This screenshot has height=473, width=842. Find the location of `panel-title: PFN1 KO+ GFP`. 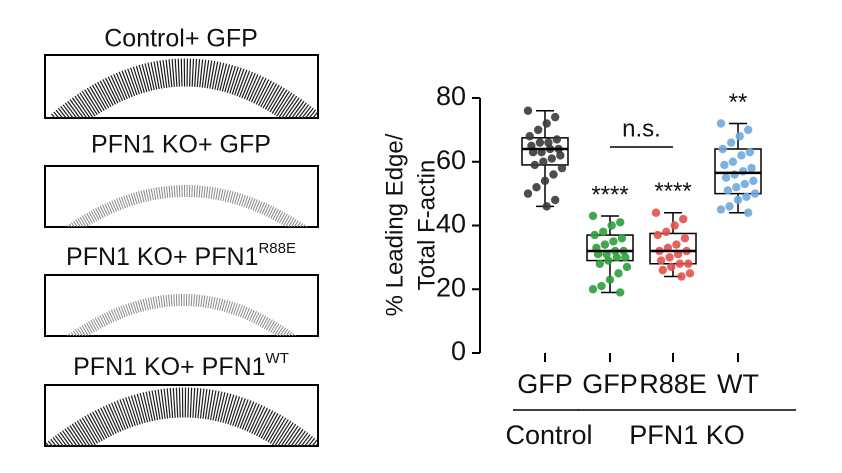

panel-title: PFN1 KO+ GFP is located at coordinates (181, 145).